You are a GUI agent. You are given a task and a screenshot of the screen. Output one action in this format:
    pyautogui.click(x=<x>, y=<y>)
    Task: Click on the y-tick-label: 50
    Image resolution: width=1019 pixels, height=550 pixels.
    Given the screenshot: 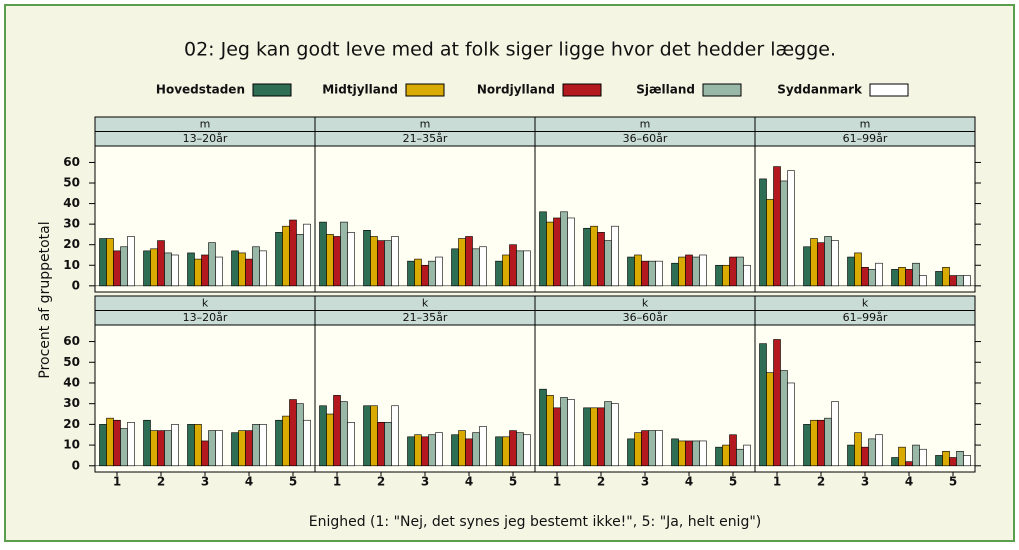 What is the action you would take?
    pyautogui.click(x=71, y=362)
    